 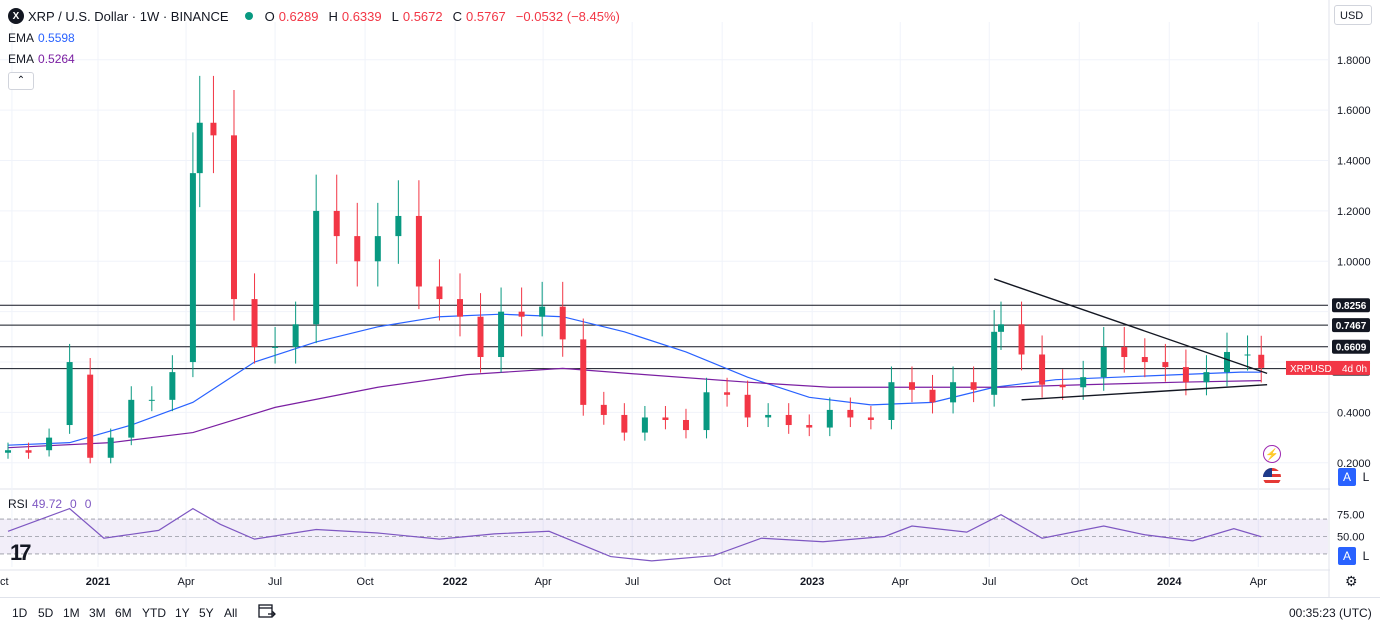 I want to click on timeframe-6m: 6M, so click(x=123, y=613).